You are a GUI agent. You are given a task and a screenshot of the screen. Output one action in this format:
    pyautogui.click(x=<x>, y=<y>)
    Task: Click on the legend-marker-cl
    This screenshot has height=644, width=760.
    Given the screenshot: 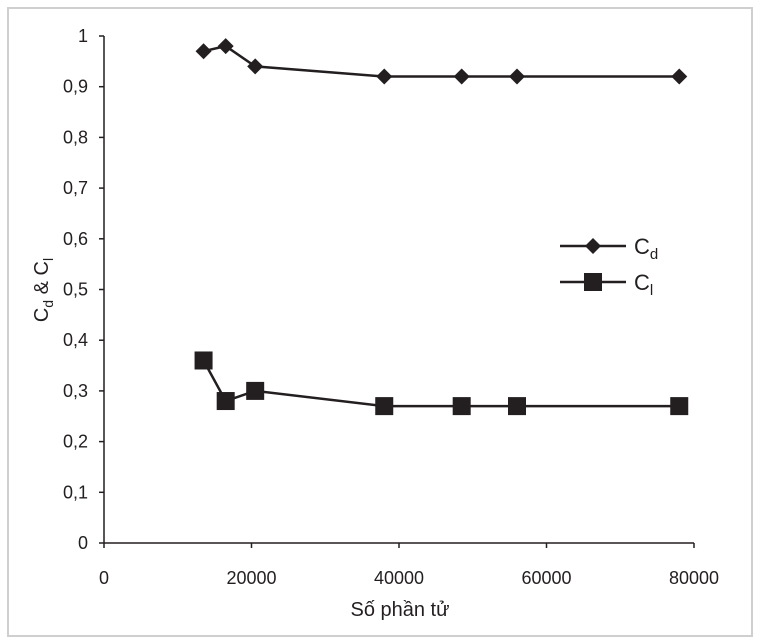 What is the action you would take?
    pyautogui.click(x=593, y=282)
    